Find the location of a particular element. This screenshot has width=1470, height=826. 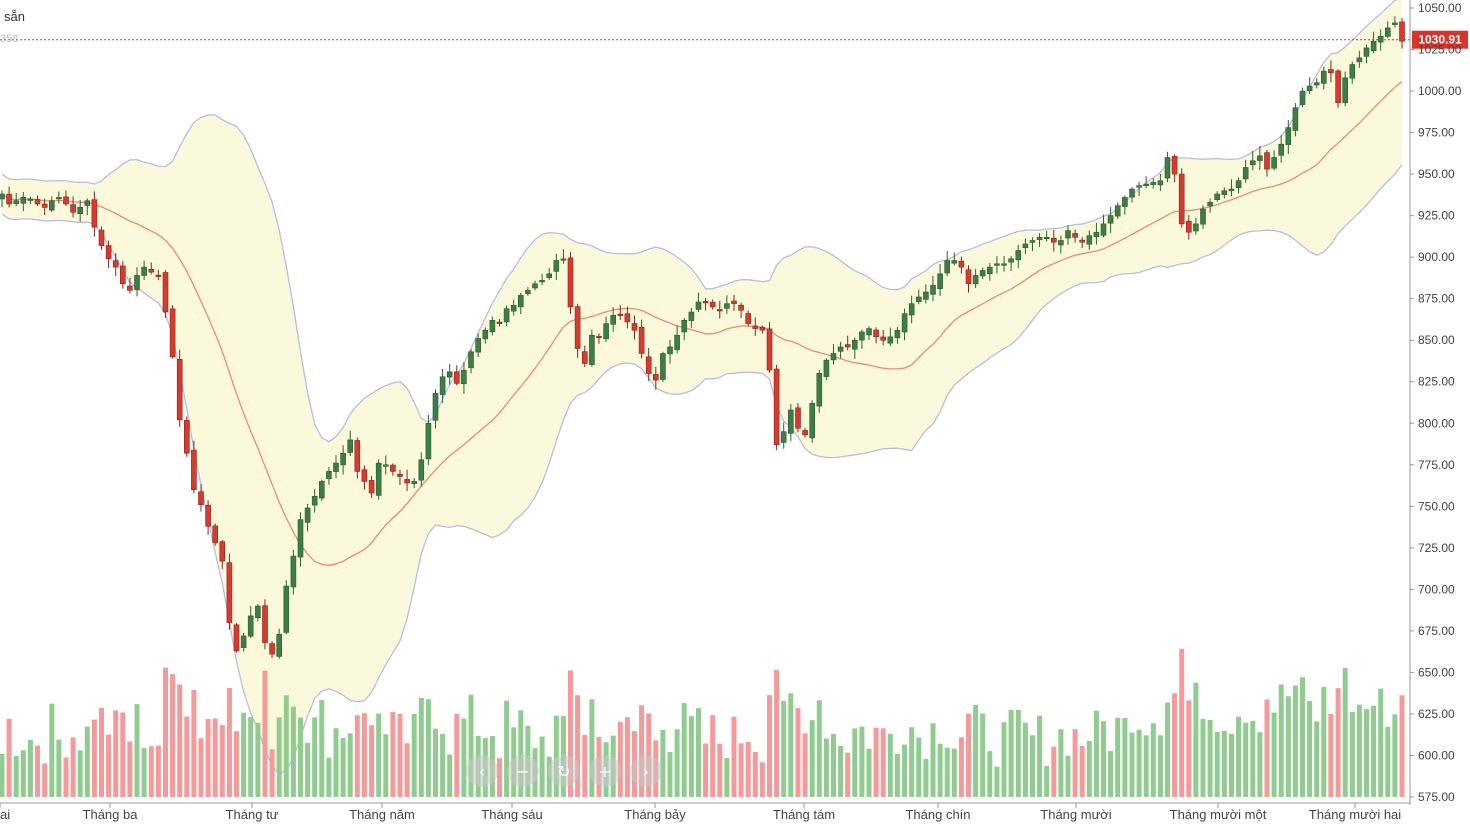

zoom-out-button: − is located at coordinates (523, 771).